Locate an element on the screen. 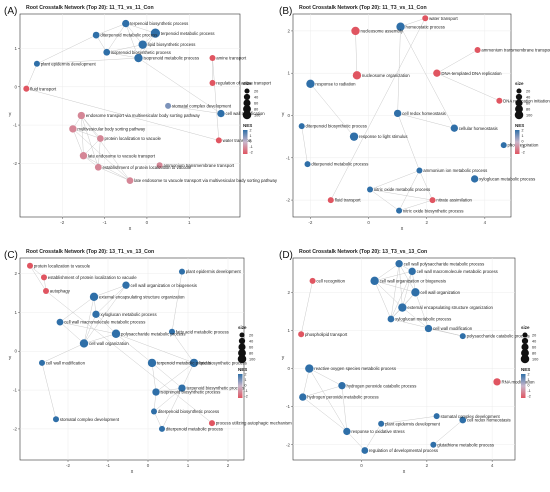 The height and width of the screenshot is (492, 550). nes-tick-label: 1 is located at coordinates (523, 136).